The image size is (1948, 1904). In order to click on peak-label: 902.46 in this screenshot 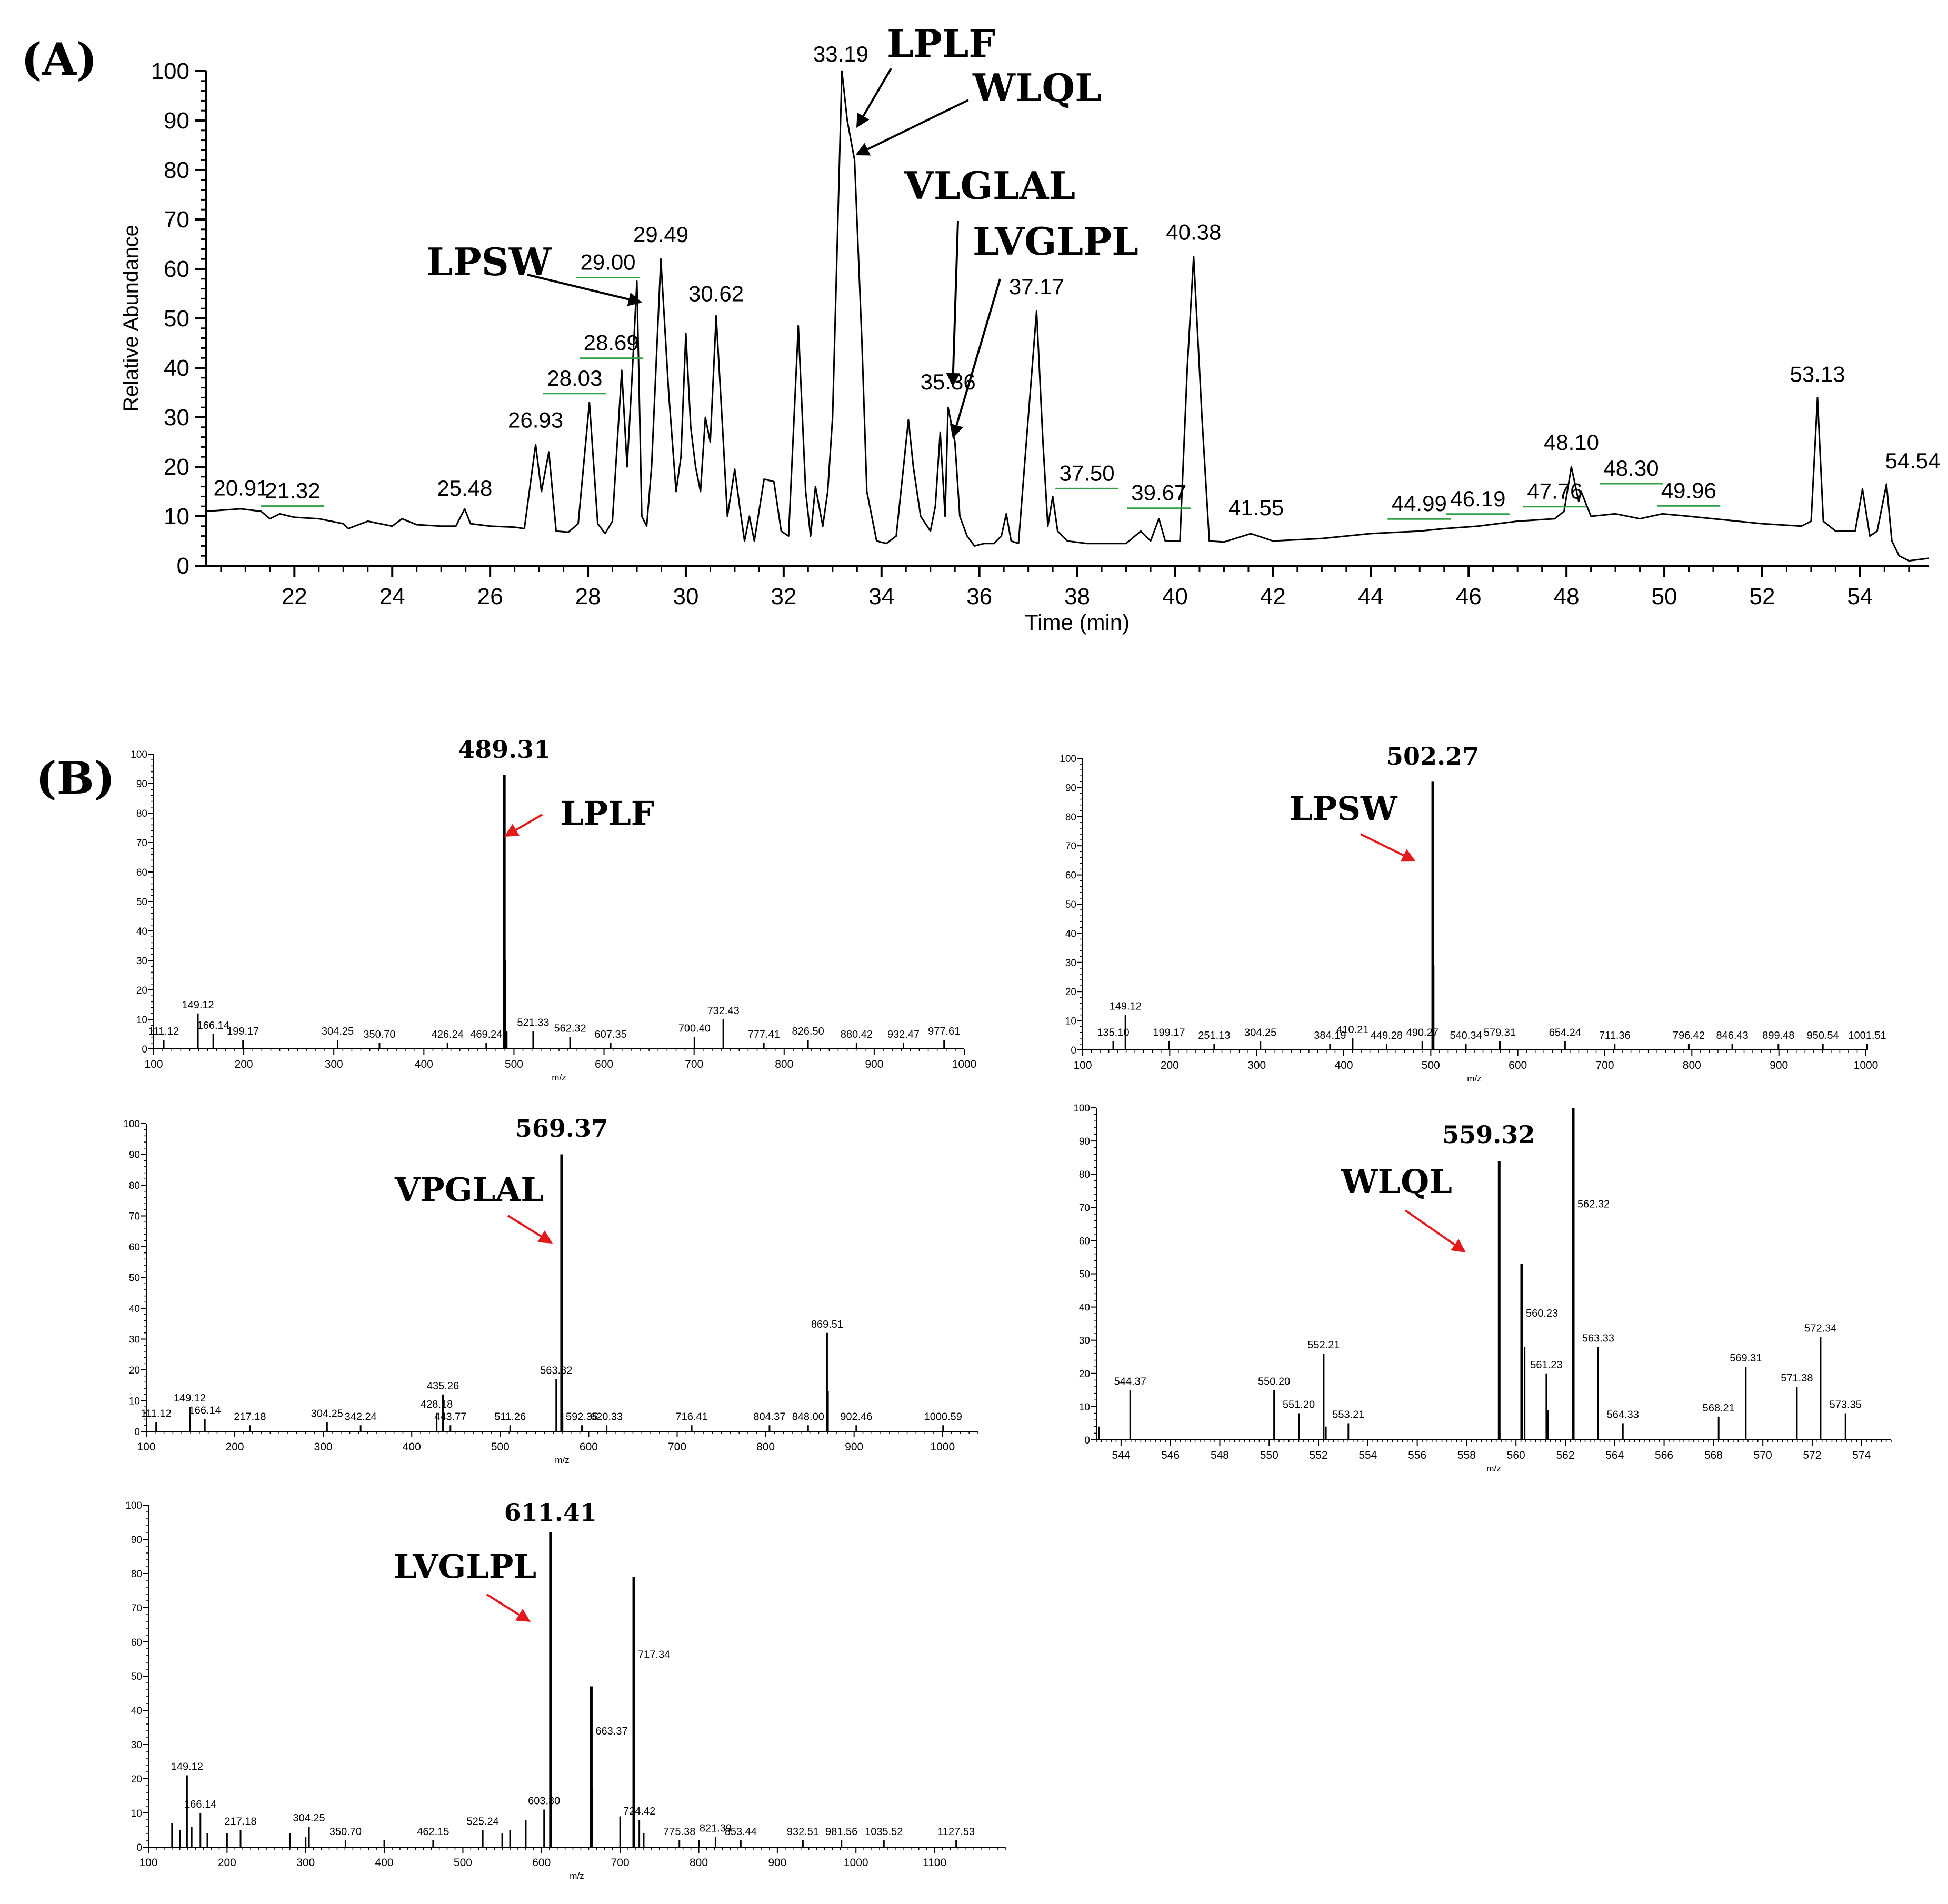, I will do `click(856, 1416)`.